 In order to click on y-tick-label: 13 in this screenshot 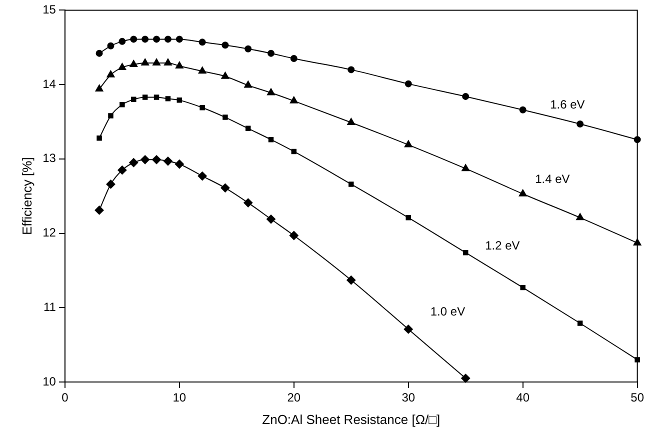, I will do `click(49, 158)`.